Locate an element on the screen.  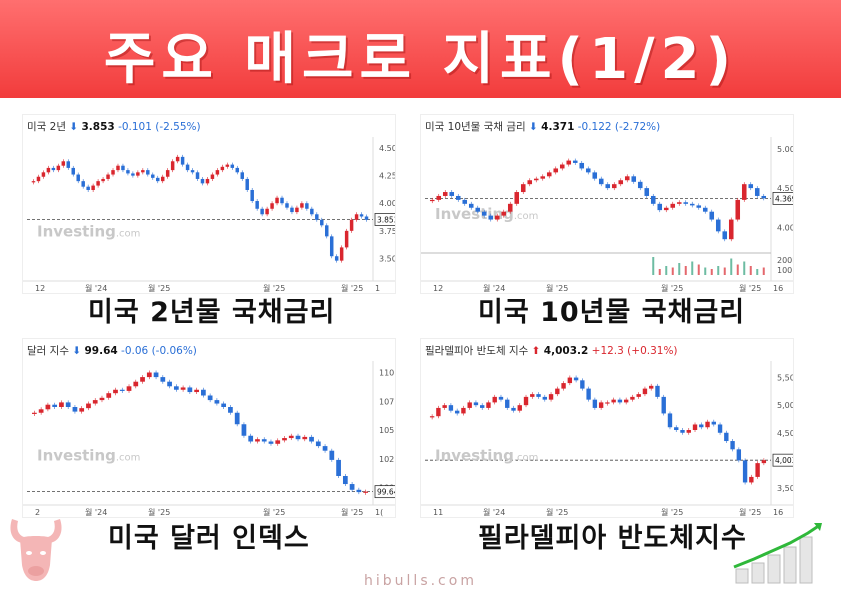
chart-header: 미국 2년 ⬇ 3.853 -0.101 (-2.55%) is located at coordinates (114, 126).